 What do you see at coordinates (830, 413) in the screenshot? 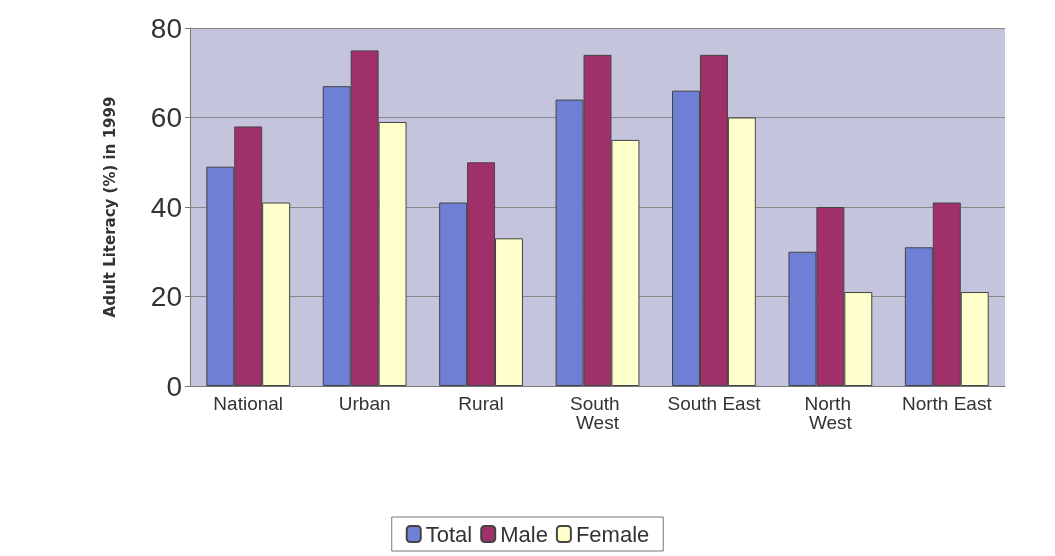
I see `x-tick-label: North West` at bounding box center [830, 413].